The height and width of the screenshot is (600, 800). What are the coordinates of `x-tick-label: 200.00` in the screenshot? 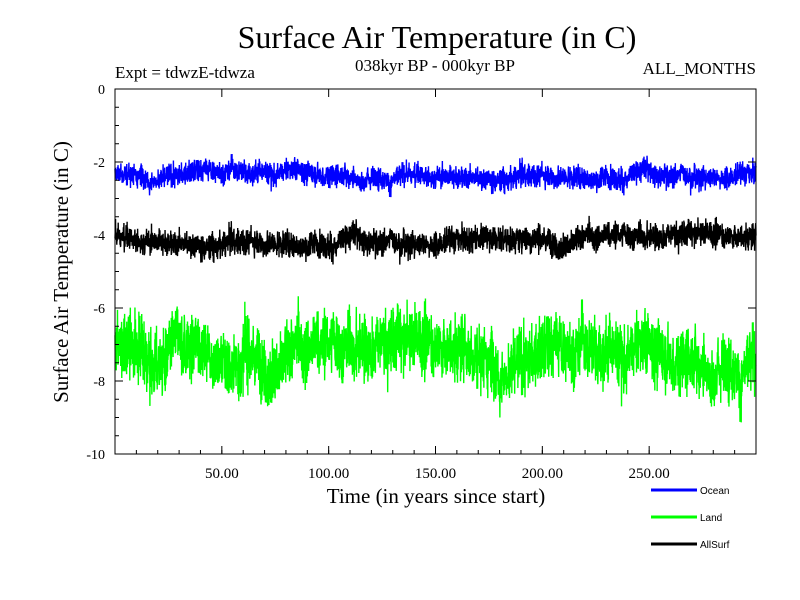 It's located at (542, 474).